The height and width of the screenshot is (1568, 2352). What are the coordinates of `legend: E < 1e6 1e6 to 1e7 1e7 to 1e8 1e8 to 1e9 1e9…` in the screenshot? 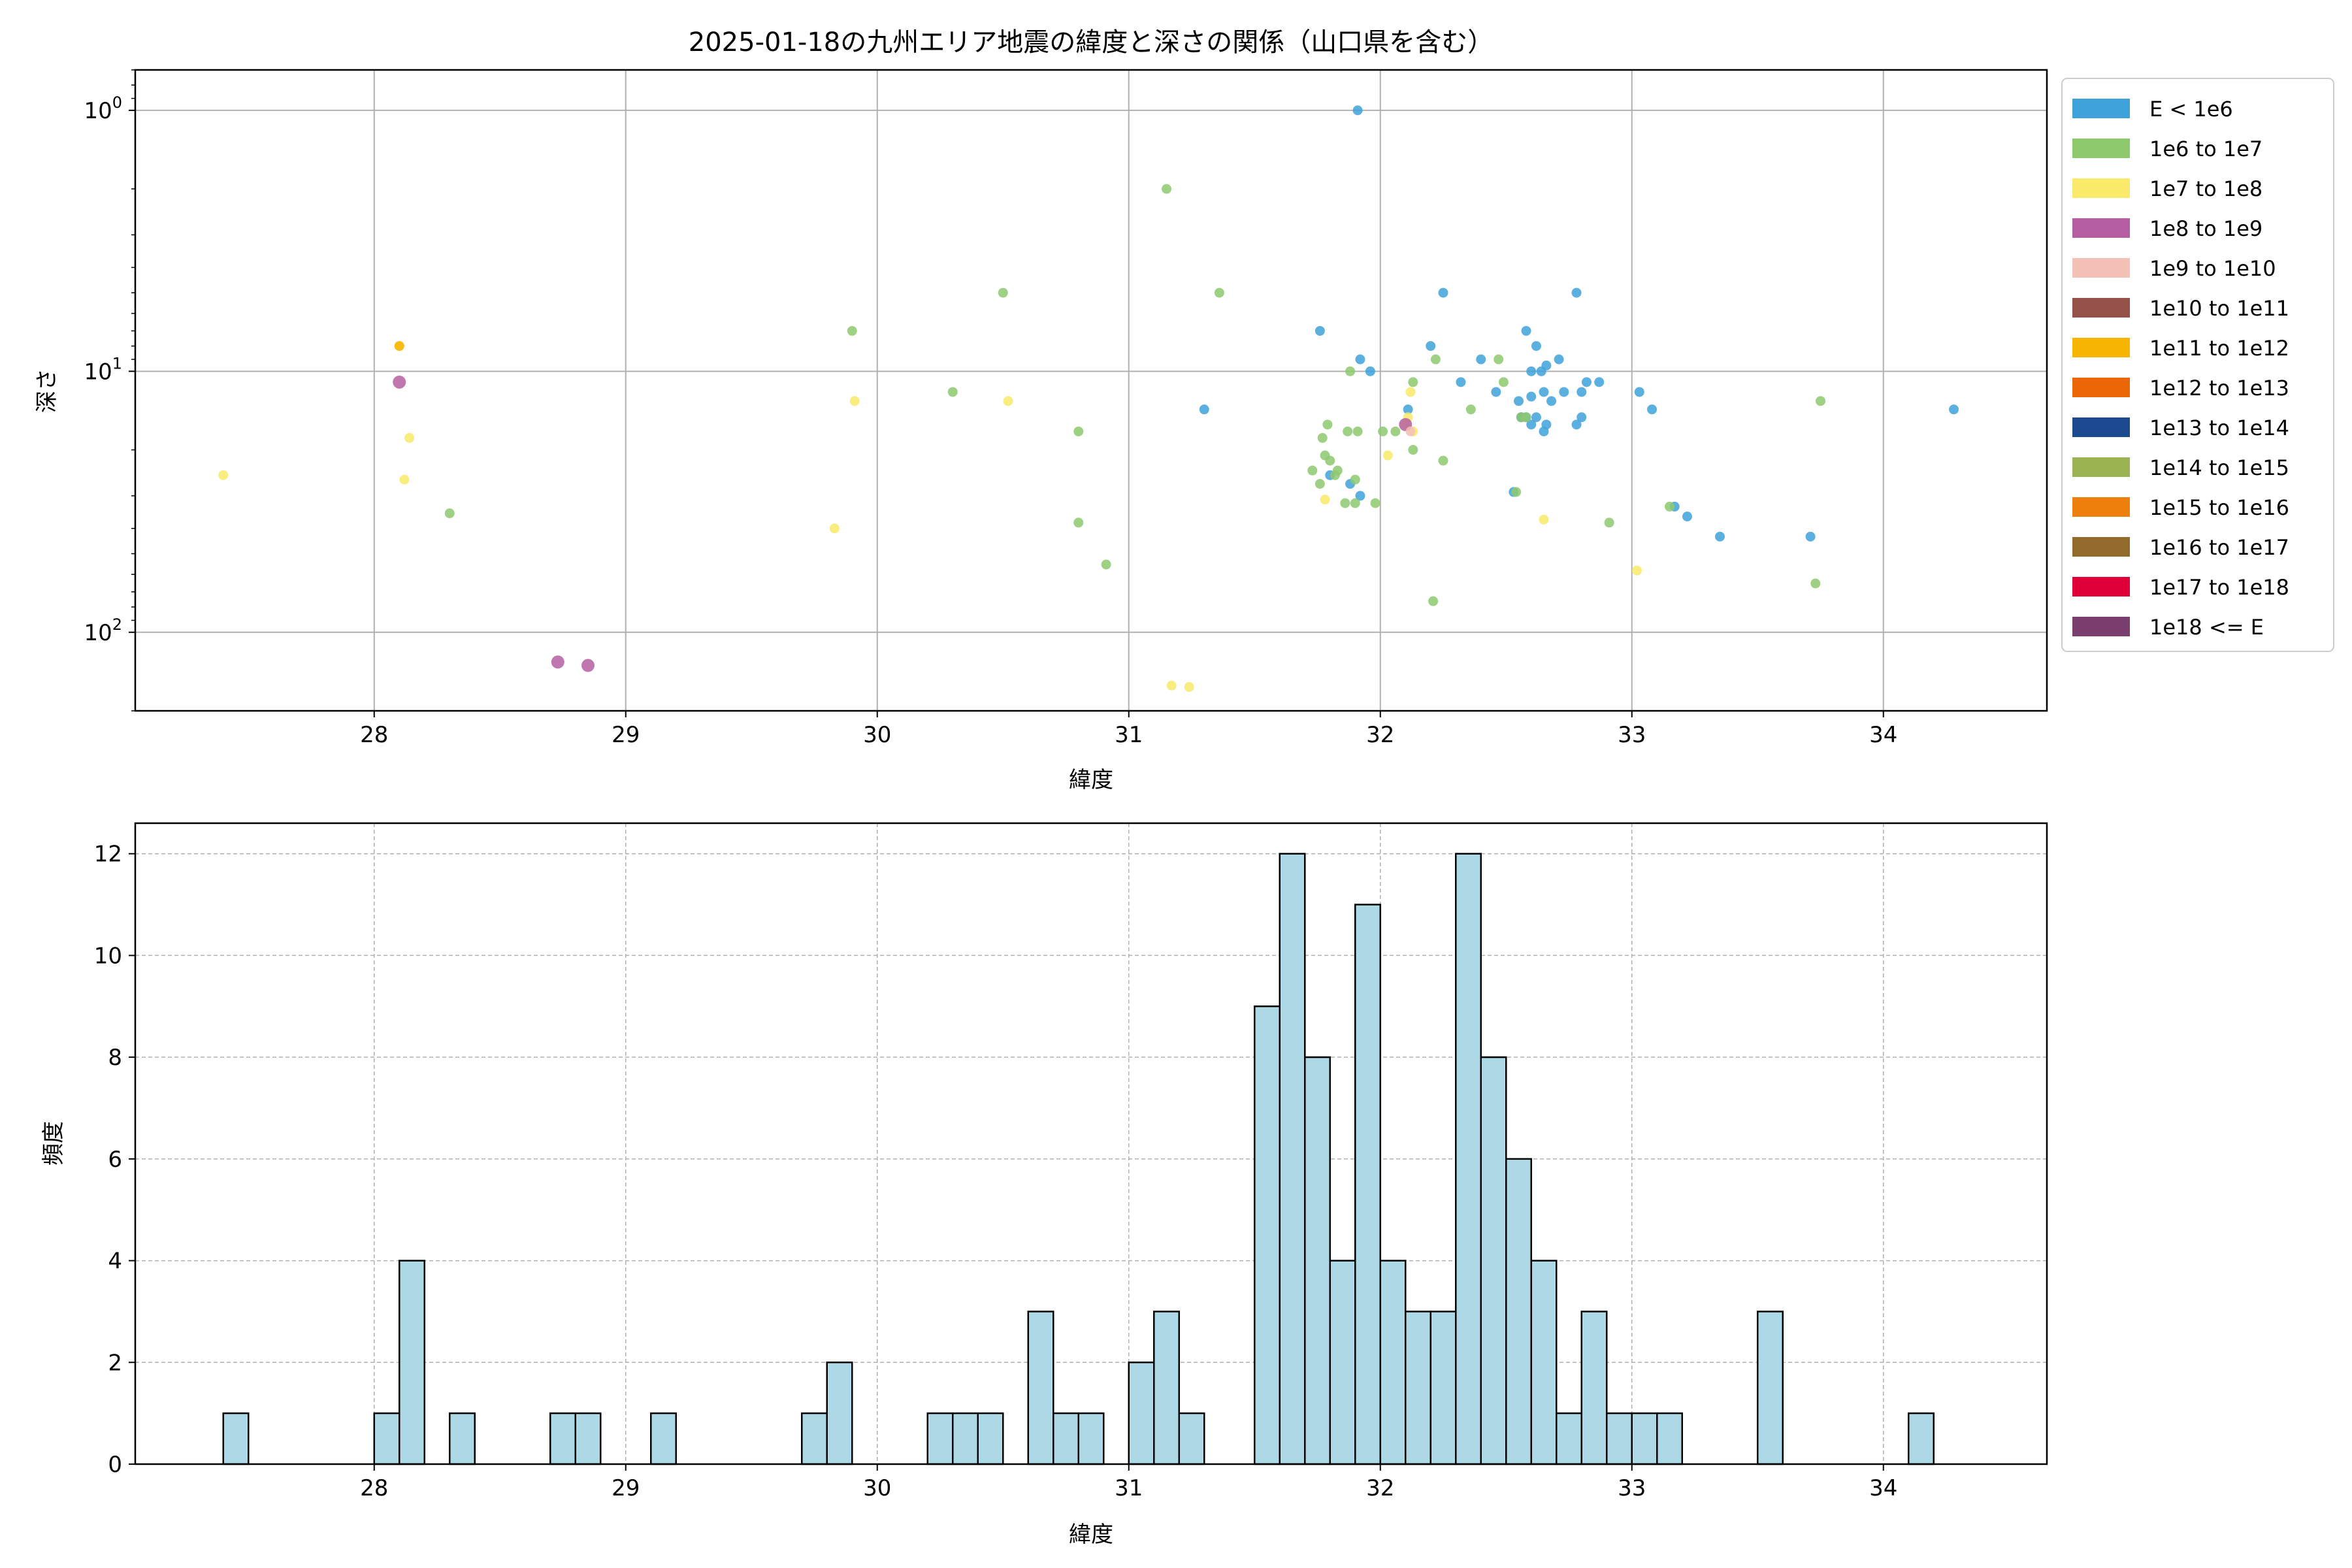 It's located at (2197, 365).